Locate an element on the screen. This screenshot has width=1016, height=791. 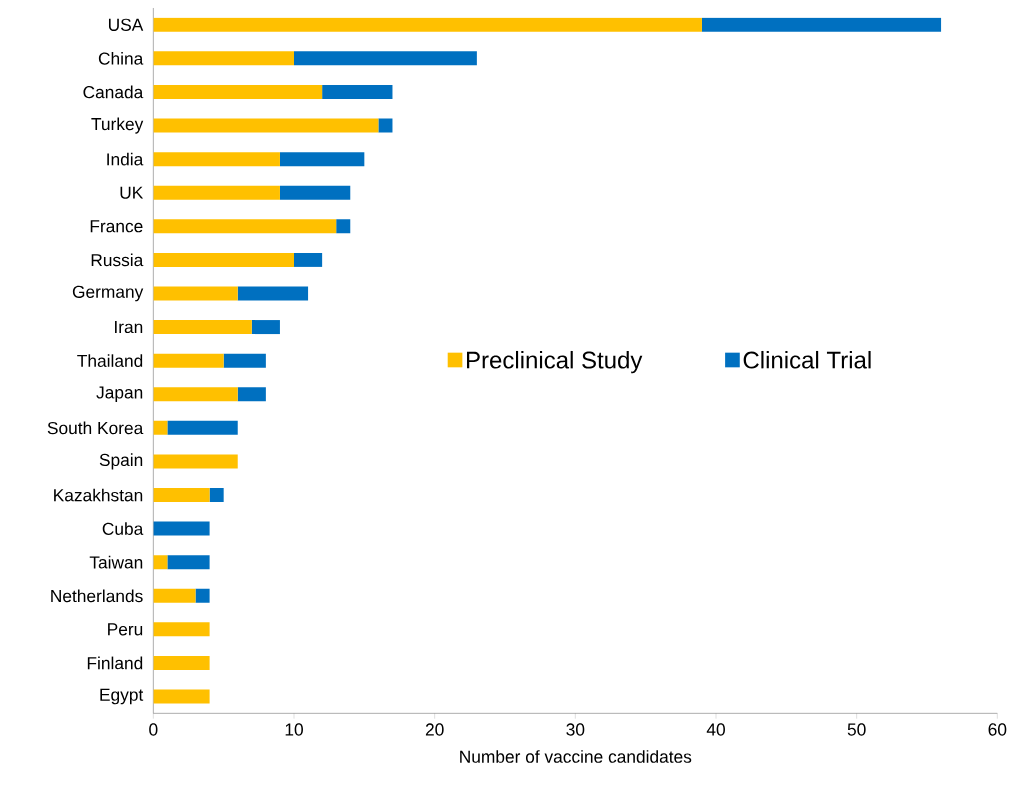
x-tick-label: 20 is located at coordinates (434, 729).